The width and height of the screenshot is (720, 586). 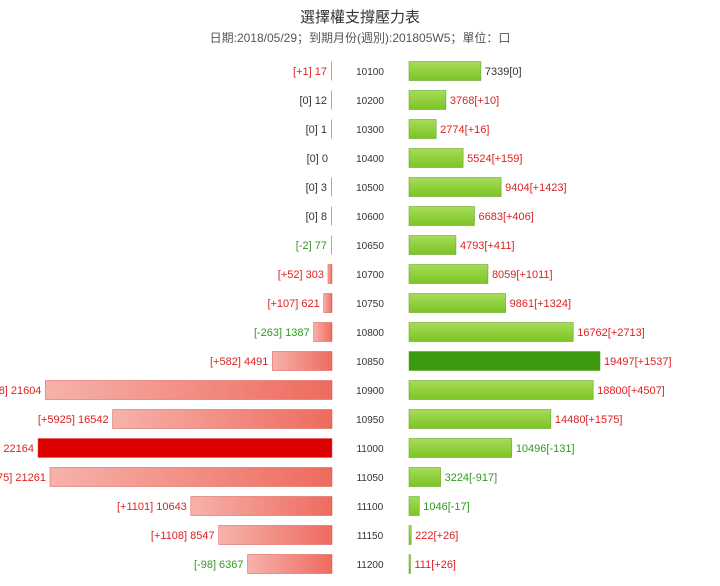 What do you see at coordinates (360, 38) in the screenshot?
I see `chart-subtitle: 日期:2018/05/29；到期月份(週別):201805W5；單位：口` at bounding box center [360, 38].